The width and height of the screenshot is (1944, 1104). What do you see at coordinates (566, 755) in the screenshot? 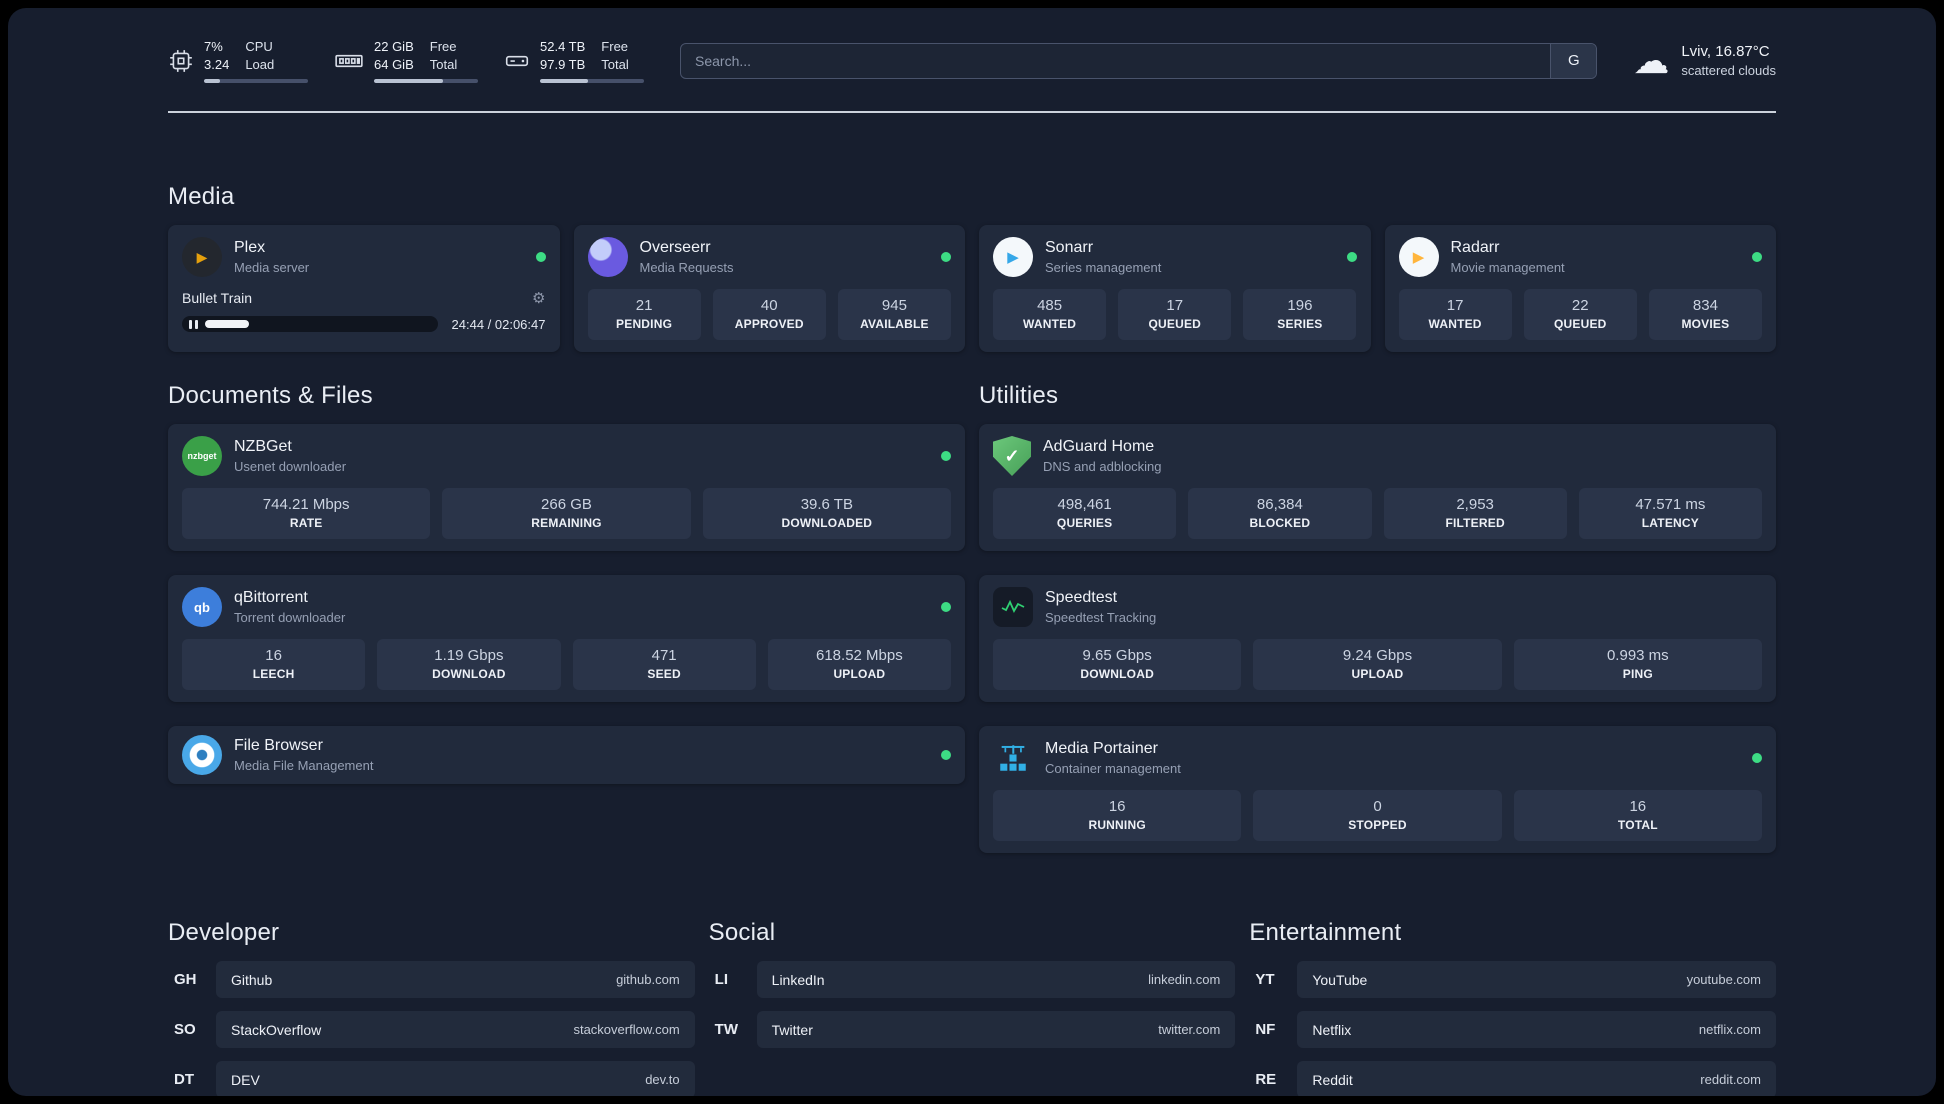
I see `app-card-filebrowser: File Browser Media File Management` at bounding box center [566, 755].